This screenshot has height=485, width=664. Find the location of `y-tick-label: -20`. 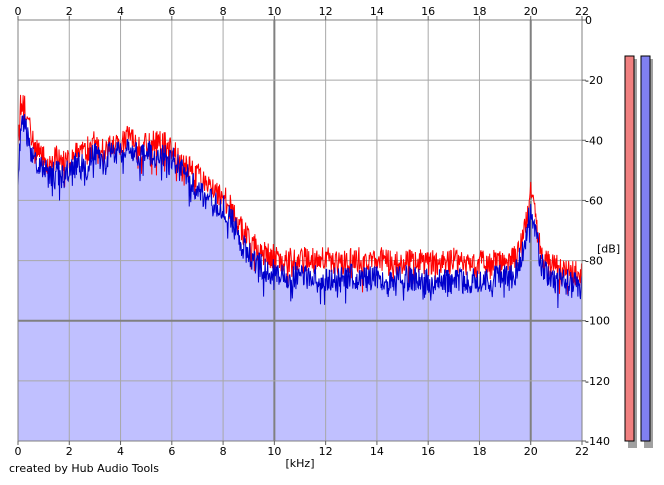

y-tick-label: -20 is located at coordinates (594, 80).